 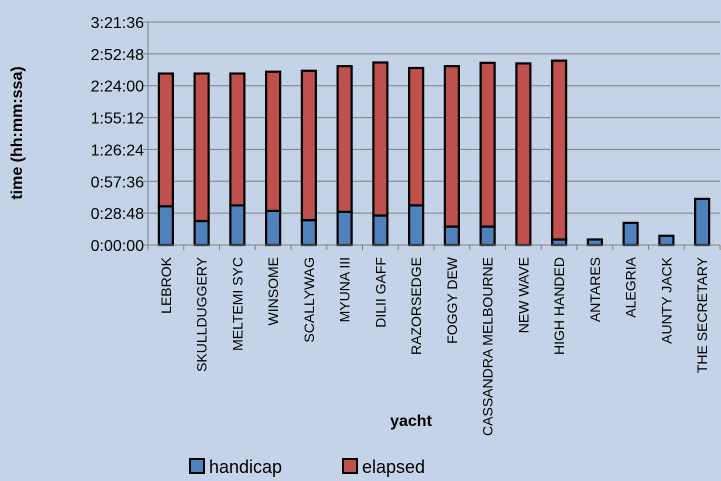 What do you see at coordinates (245, 467) in the screenshot?
I see `legend-label-handicap: handicap` at bounding box center [245, 467].